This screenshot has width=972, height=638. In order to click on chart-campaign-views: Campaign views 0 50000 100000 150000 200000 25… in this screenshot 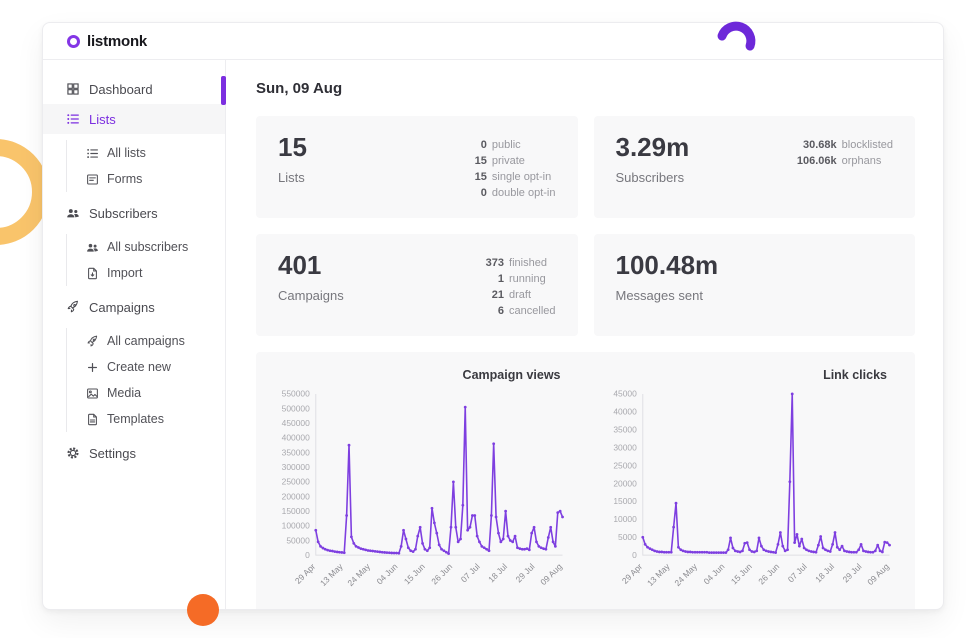, I will do `click(420, 487)`.